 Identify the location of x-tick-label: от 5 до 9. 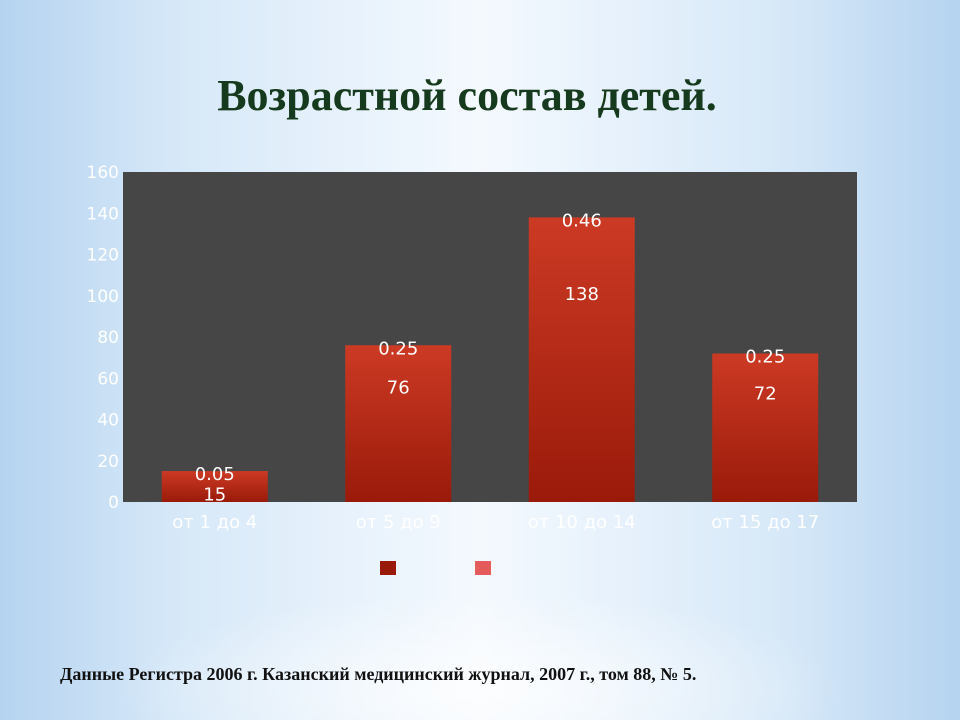
(398, 522).